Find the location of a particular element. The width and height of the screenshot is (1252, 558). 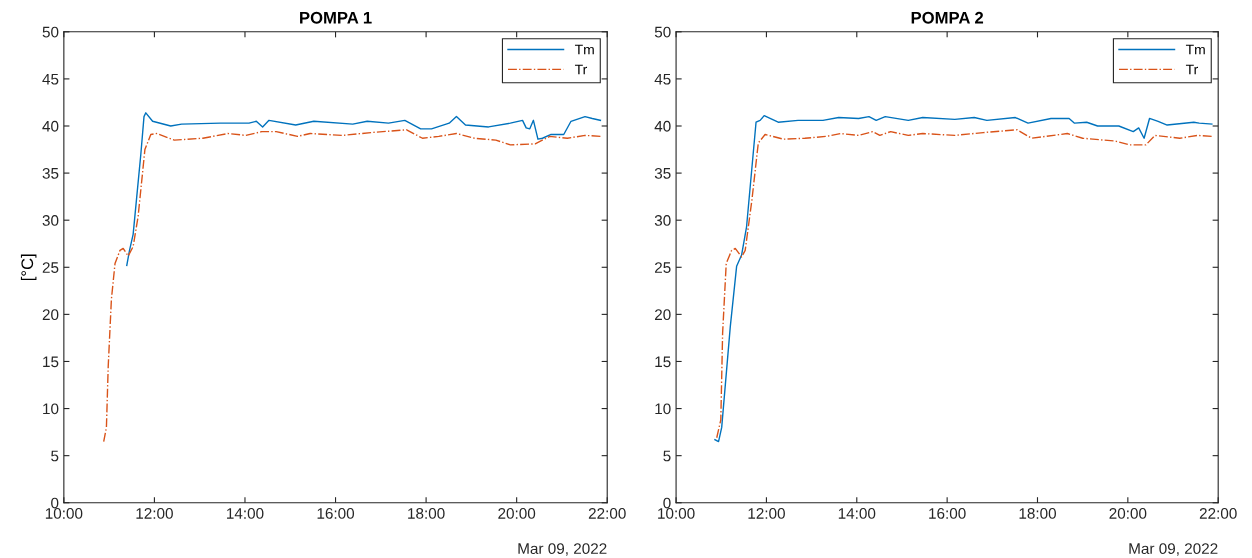

y-axis-title: [°C] is located at coordinates (28, 267).